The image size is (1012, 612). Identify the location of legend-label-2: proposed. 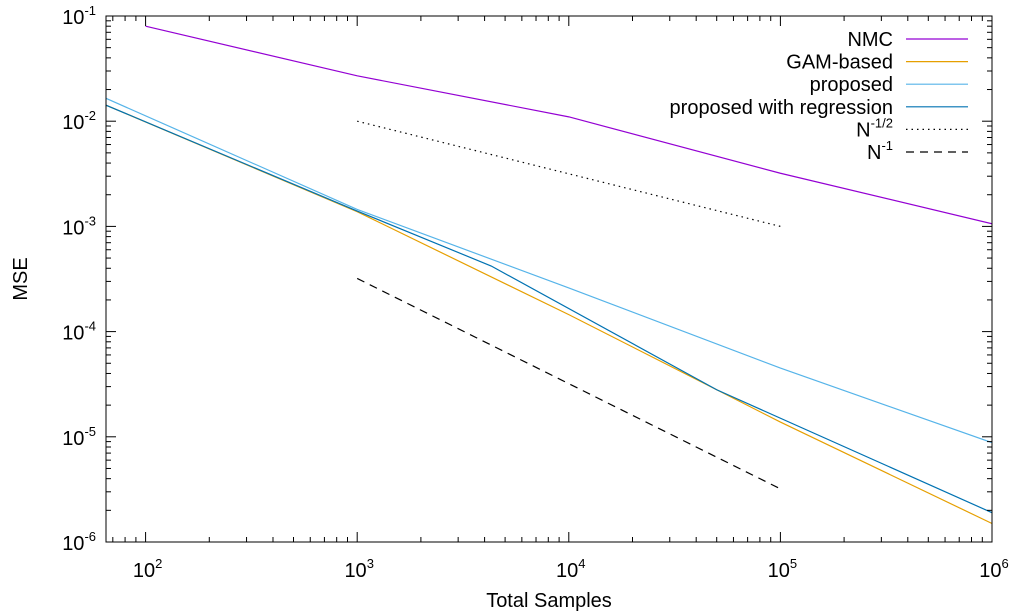
(851, 85).